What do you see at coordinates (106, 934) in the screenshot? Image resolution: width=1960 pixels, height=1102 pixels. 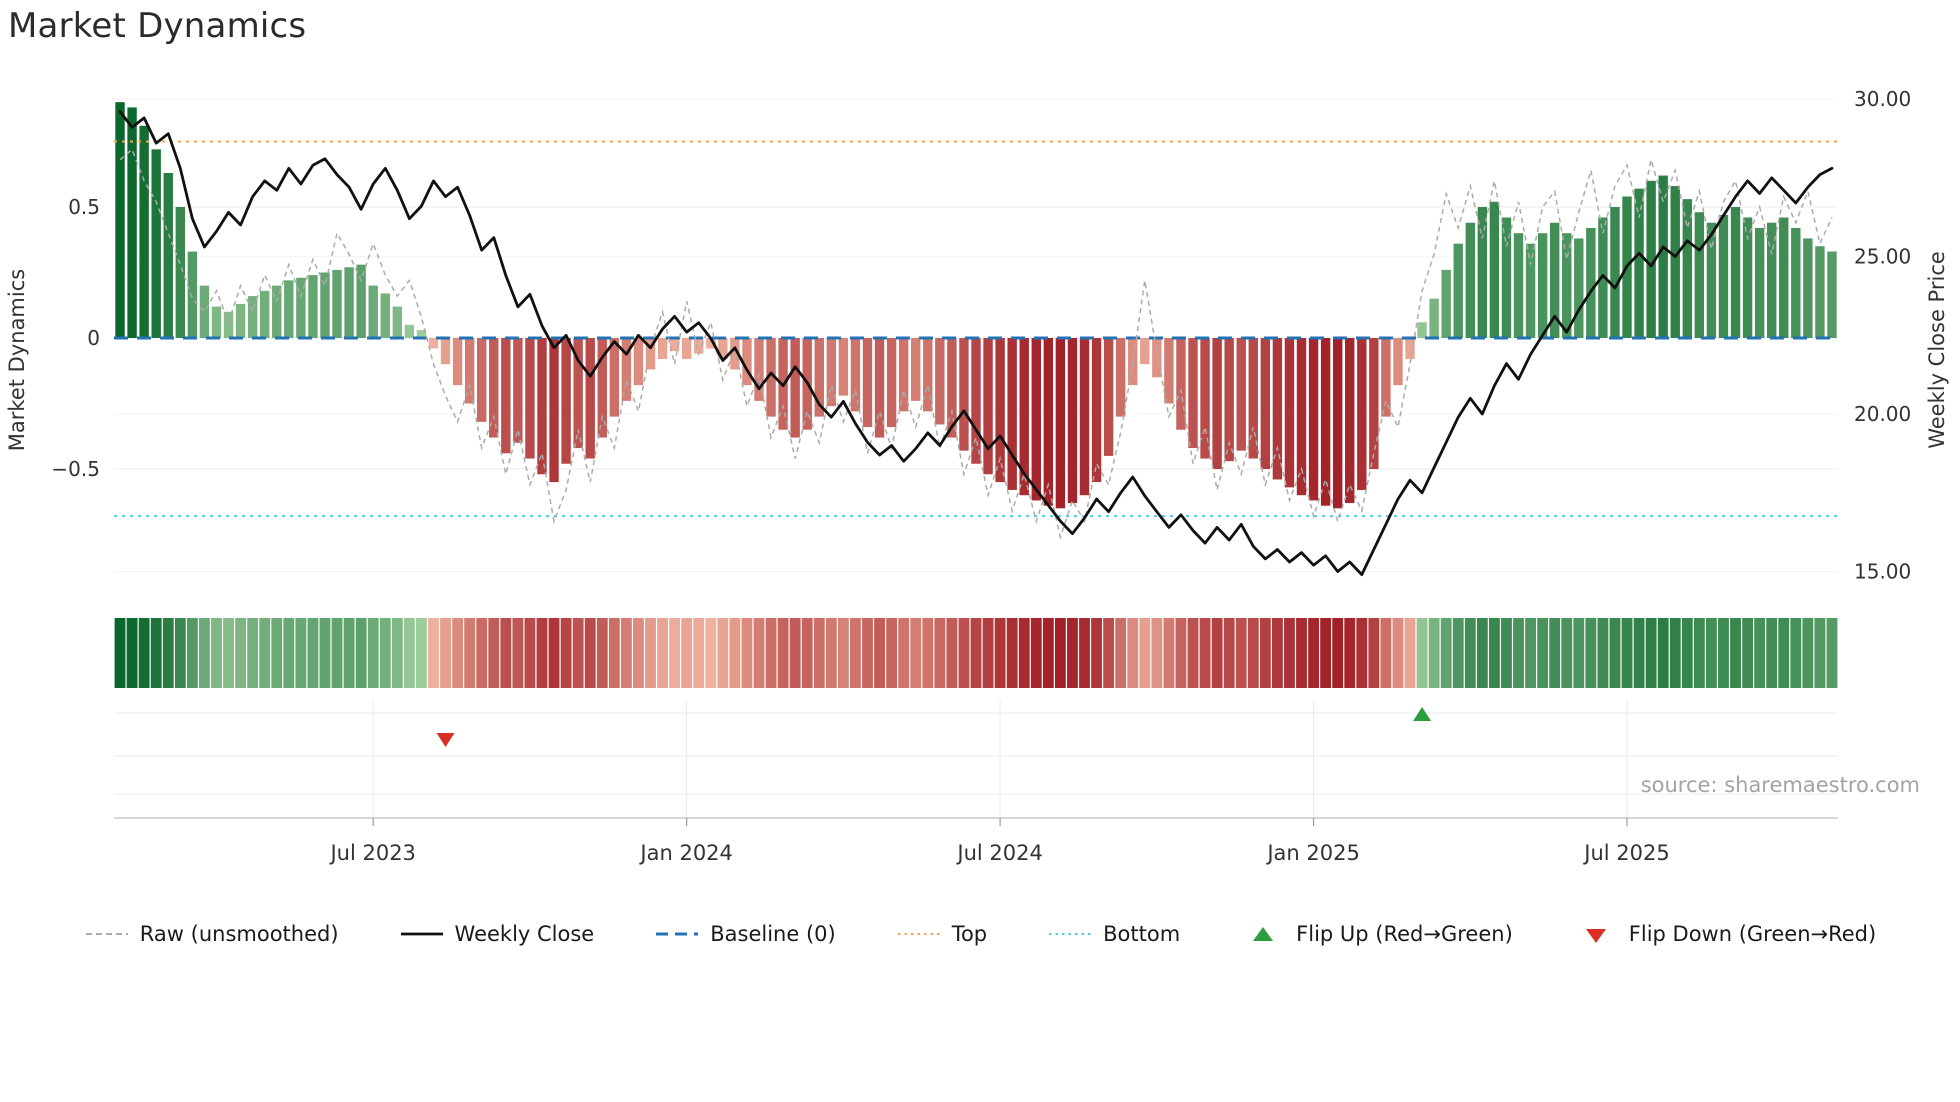 I see `raw-legend-icon` at bounding box center [106, 934].